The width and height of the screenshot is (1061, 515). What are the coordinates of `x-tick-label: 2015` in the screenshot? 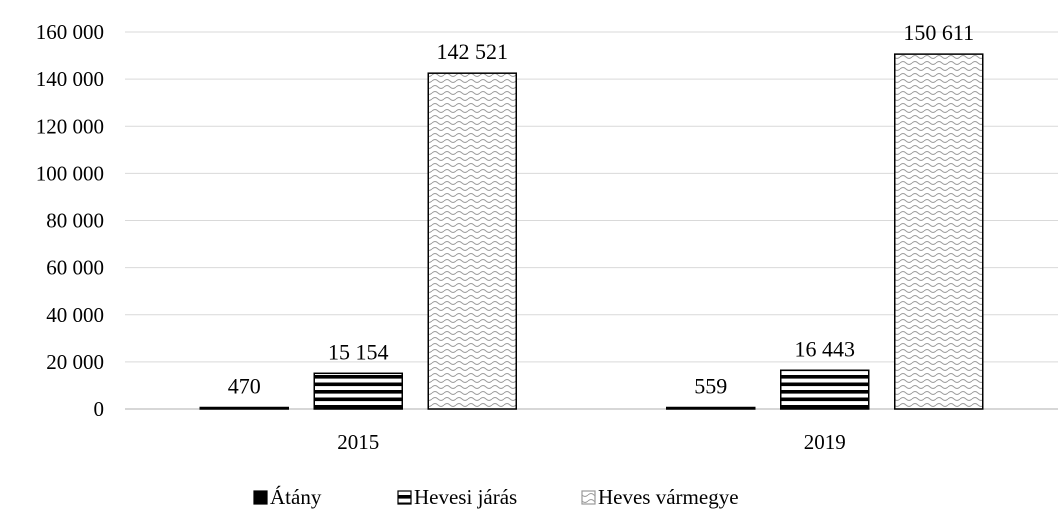 It's located at (358, 442).